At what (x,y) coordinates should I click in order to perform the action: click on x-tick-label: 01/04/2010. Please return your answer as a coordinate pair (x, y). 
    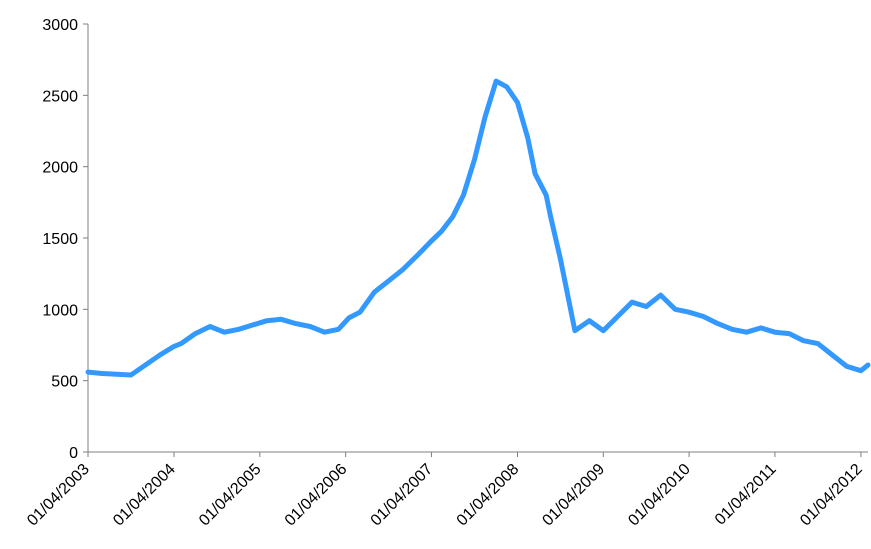
    Looking at the image, I should click on (659, 495).